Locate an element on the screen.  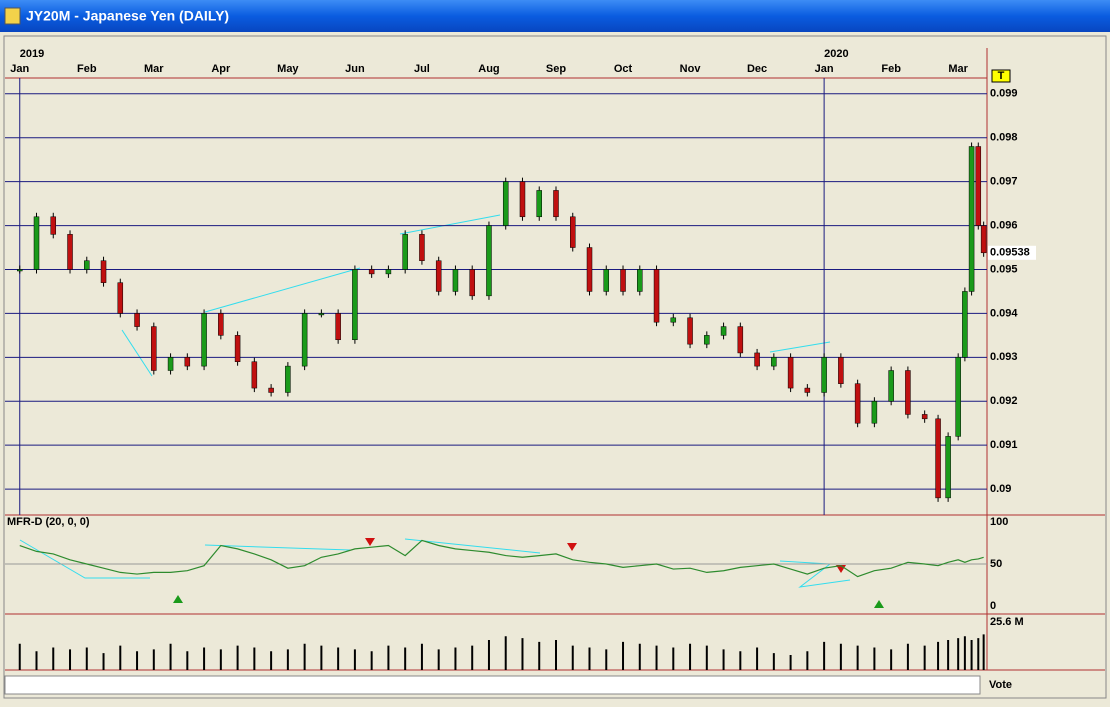
vote-strip is located at coordinates (492, 685).